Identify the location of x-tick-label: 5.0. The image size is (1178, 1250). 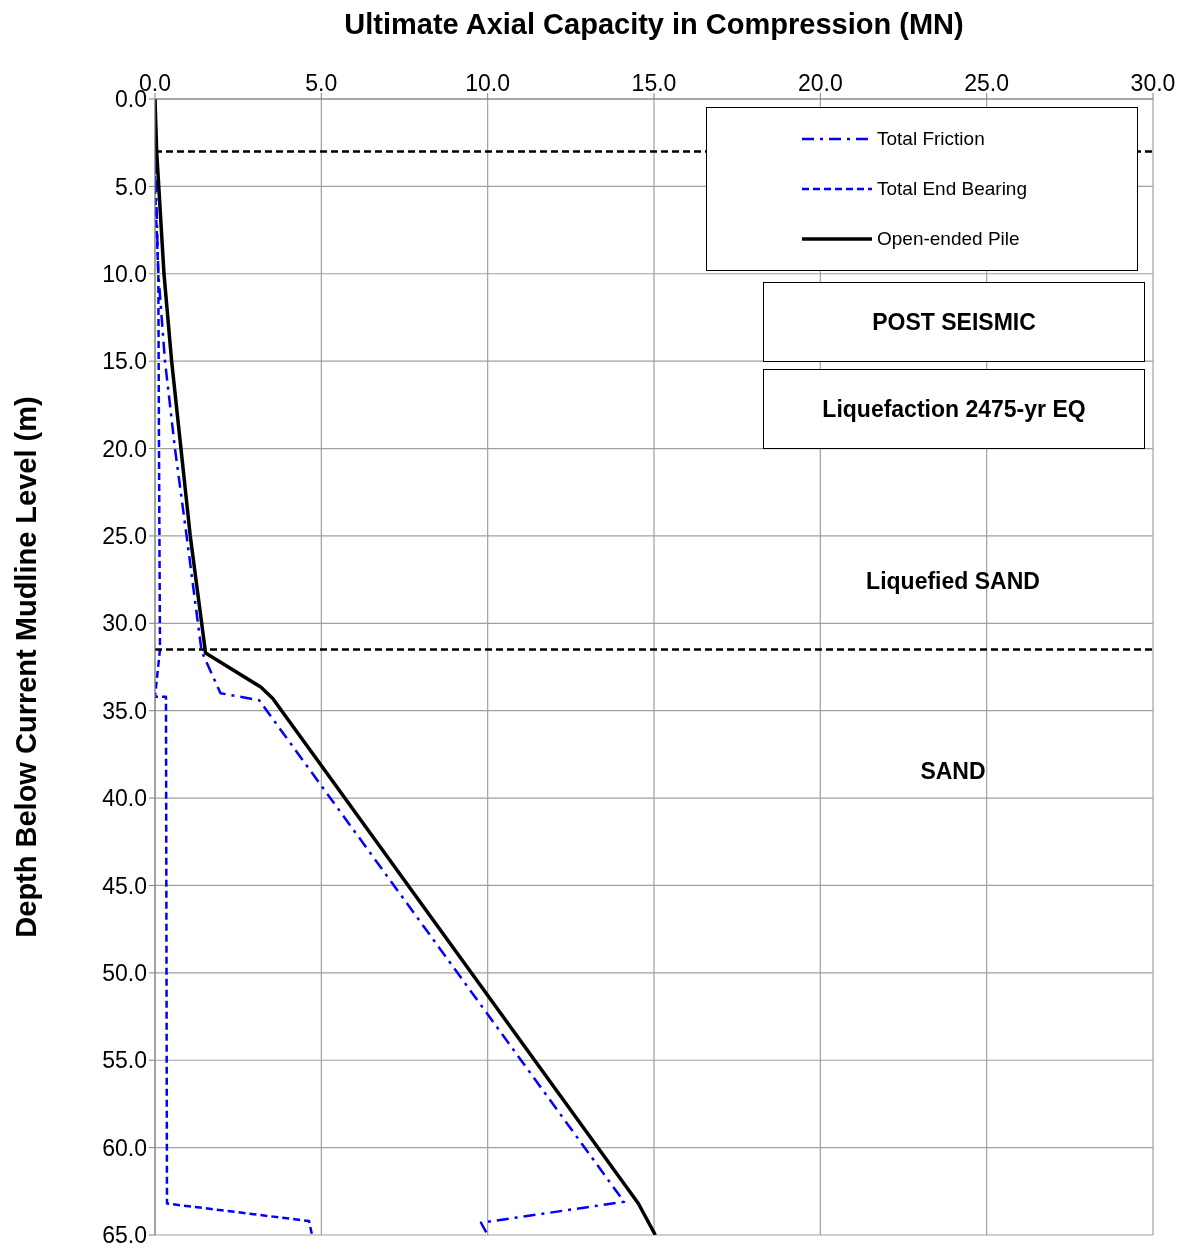
(321, 83).